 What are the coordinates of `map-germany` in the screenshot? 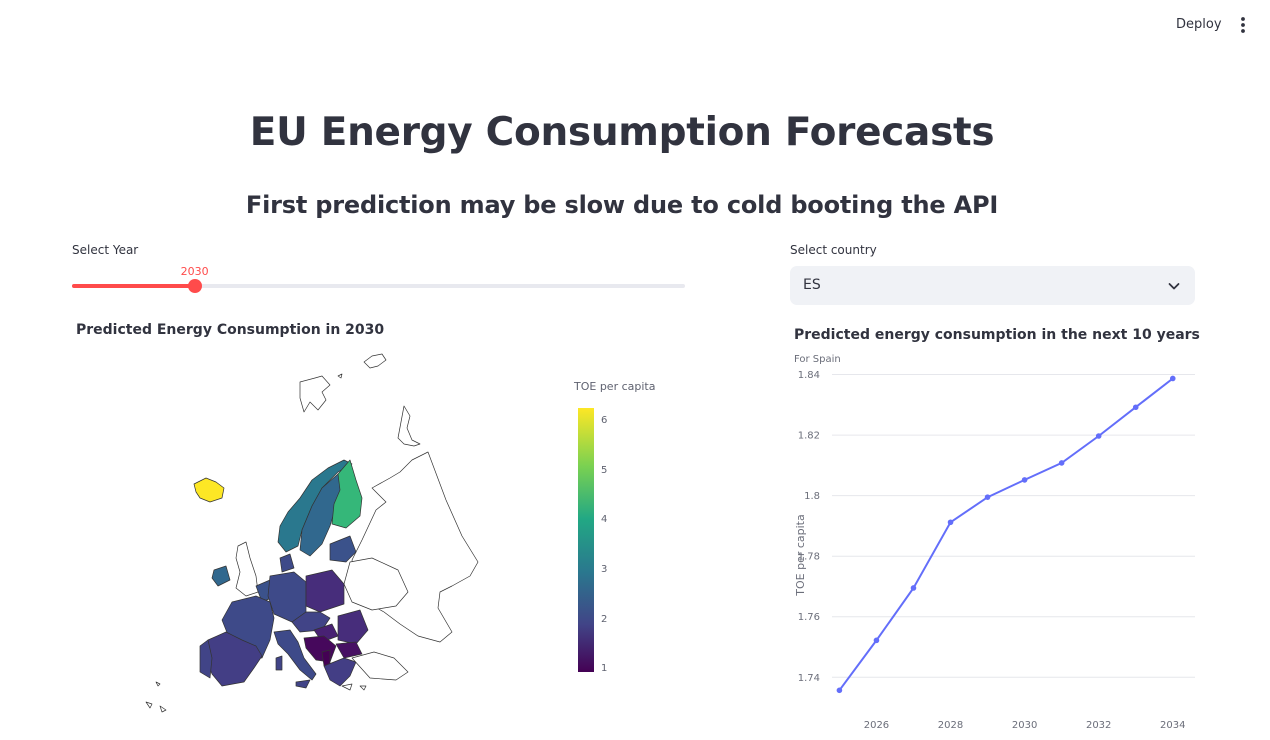 It's located at (287, 597).